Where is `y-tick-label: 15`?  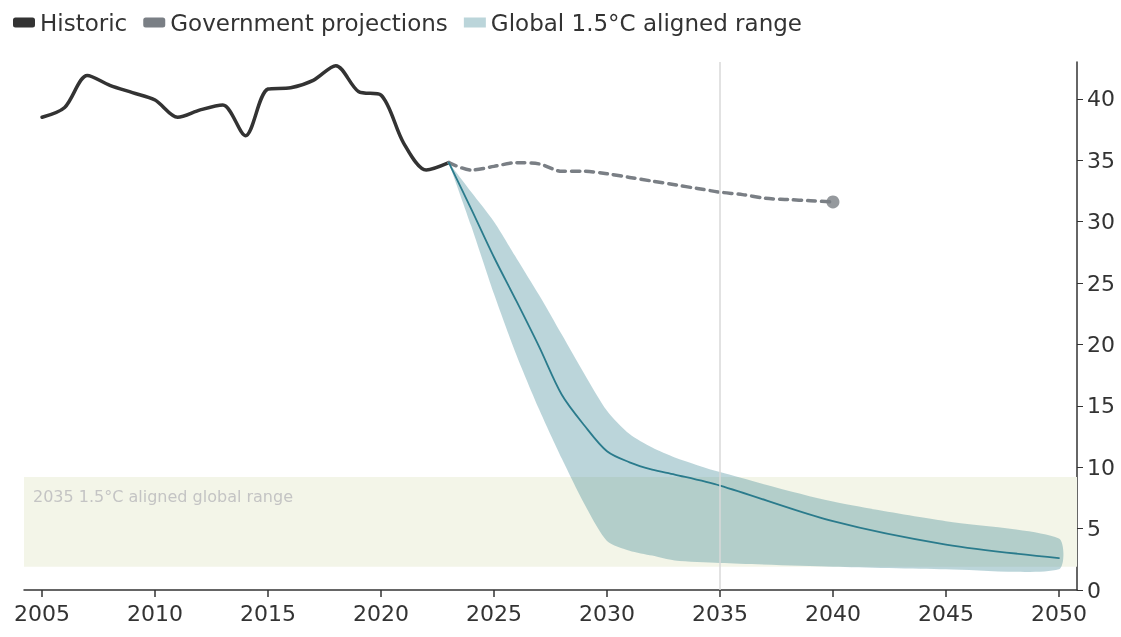
y-tick-label: 15 is located at coordinates (1101, 406).